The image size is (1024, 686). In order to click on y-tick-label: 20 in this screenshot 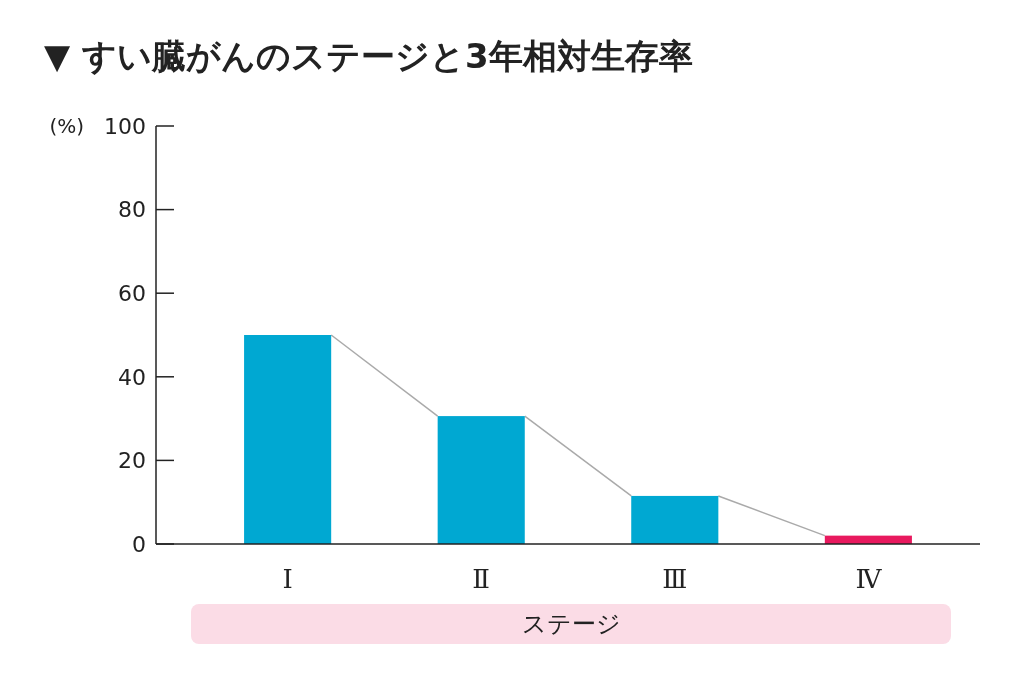, I will do `click(132, 461)`.